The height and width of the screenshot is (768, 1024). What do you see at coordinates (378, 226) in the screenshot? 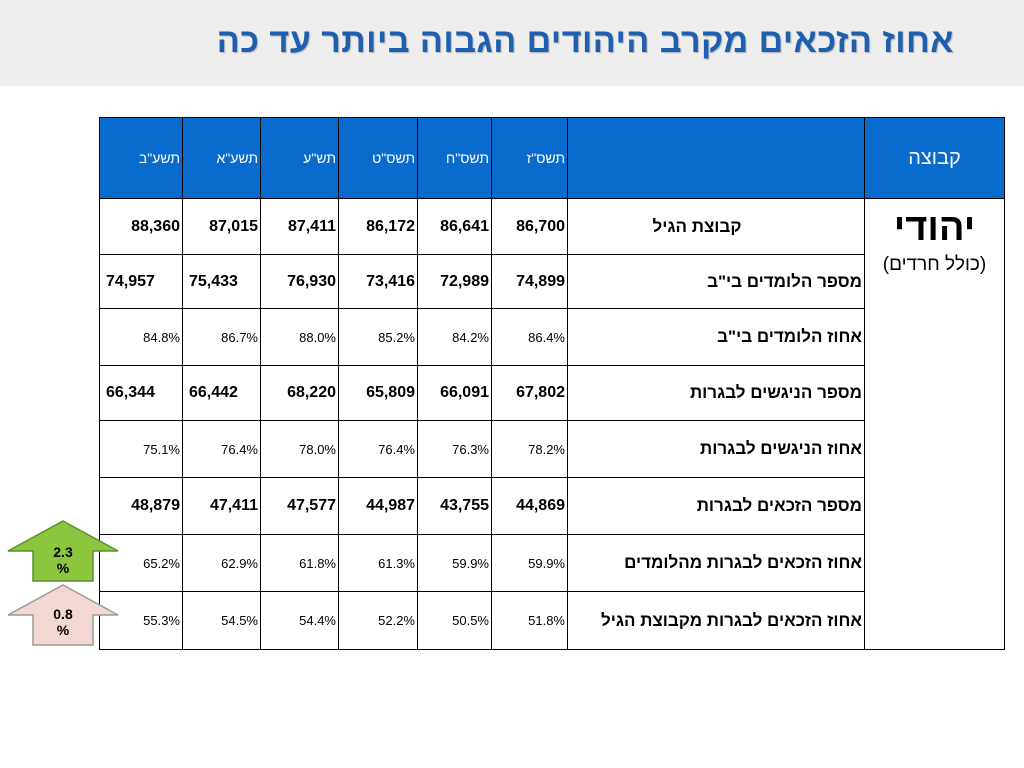
I see `table-cell: 86,172` at bounding box center [378, 226].